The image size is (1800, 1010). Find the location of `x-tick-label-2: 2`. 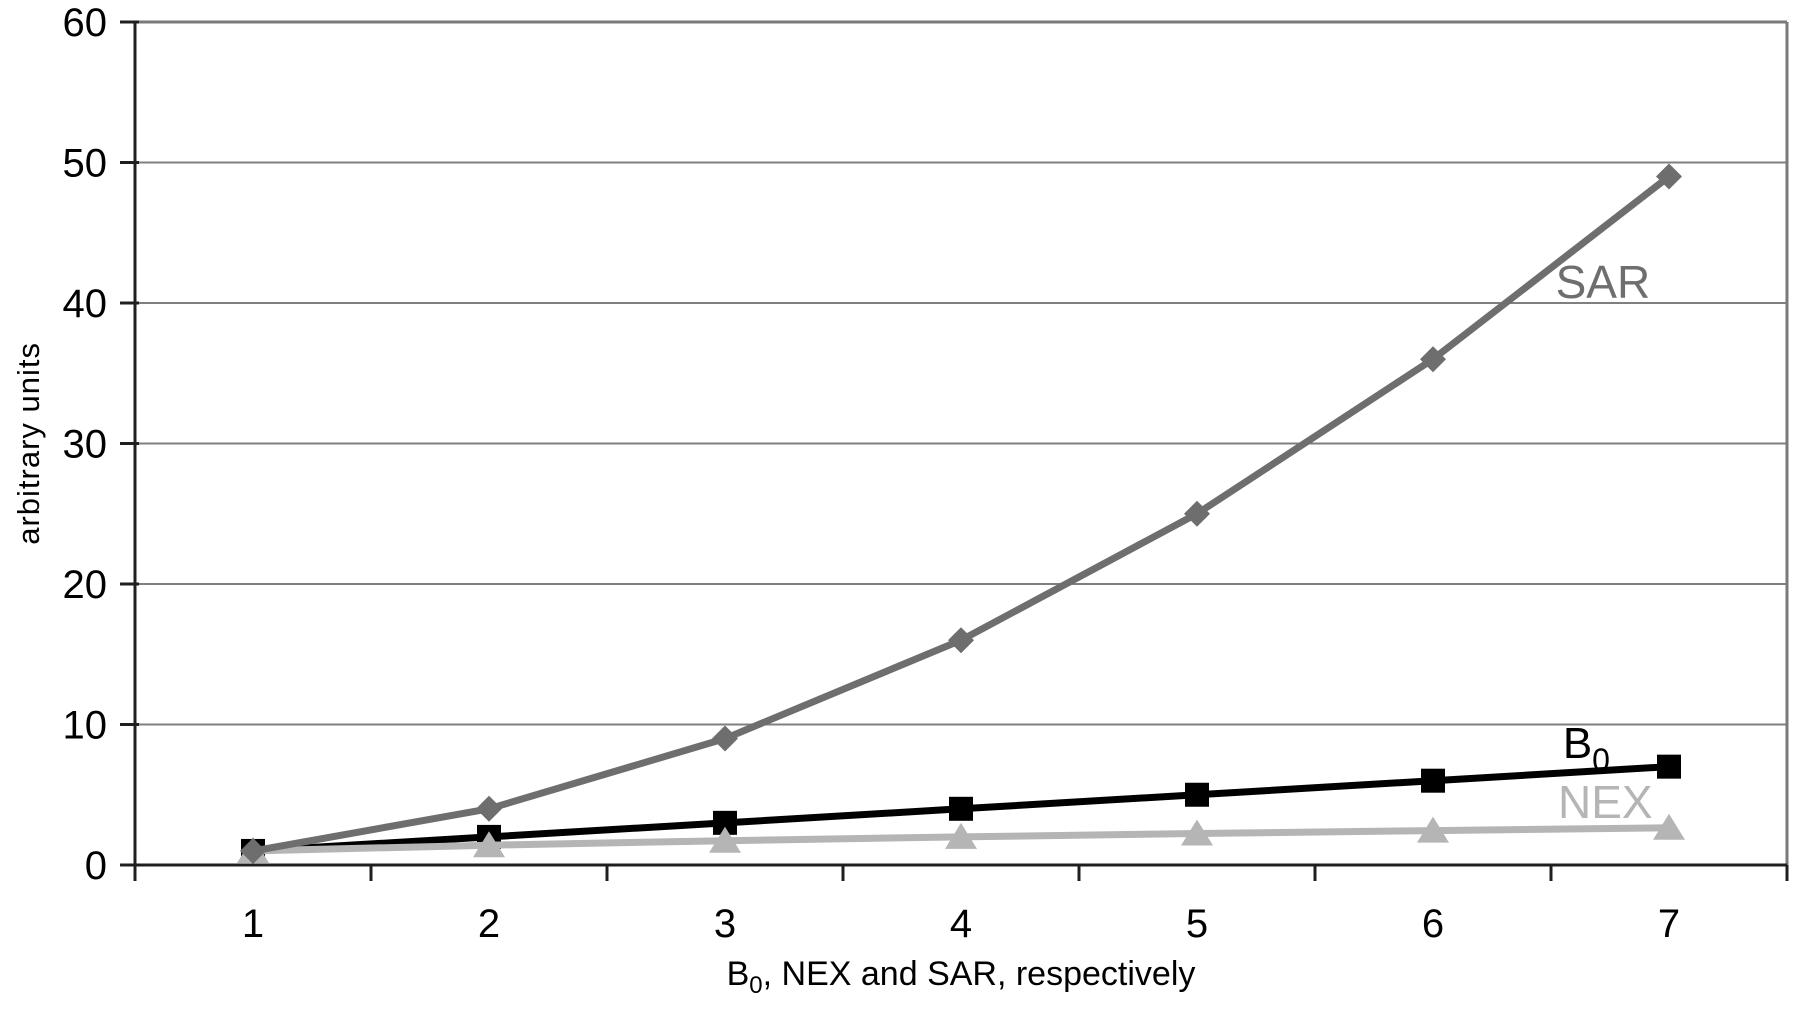

x-tick-label-2: 2 is located at coordinates (489, 924).